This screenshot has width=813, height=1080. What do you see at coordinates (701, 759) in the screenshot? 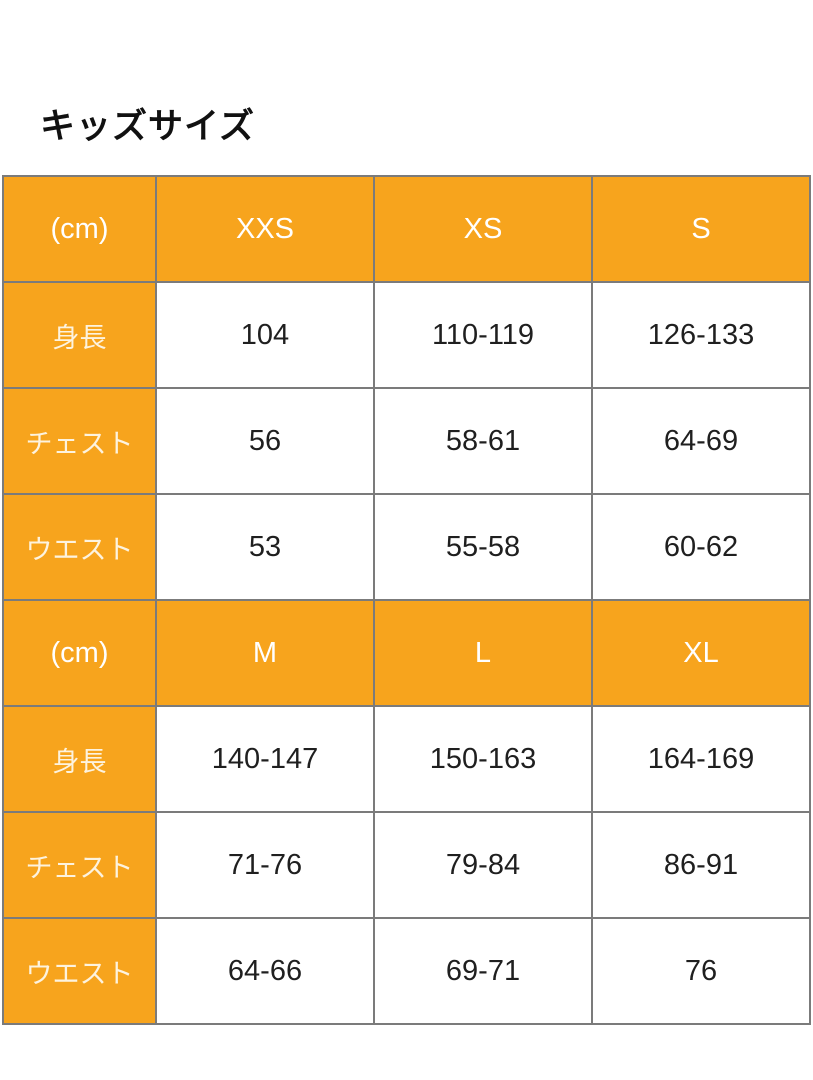
I see `value-cell-height-xl: 164-169` at bounding box center [701, 759].